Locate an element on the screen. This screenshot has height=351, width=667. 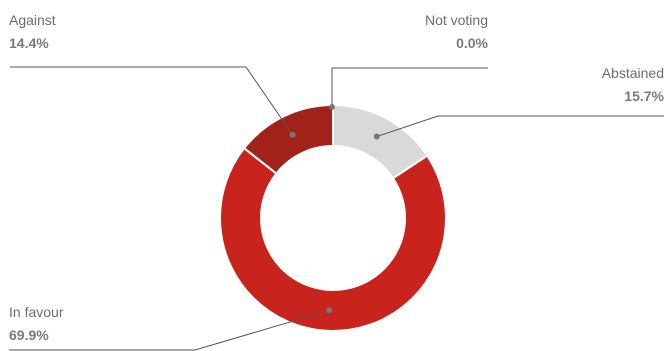
leader-not-voting is located at coordinates (408, 88).